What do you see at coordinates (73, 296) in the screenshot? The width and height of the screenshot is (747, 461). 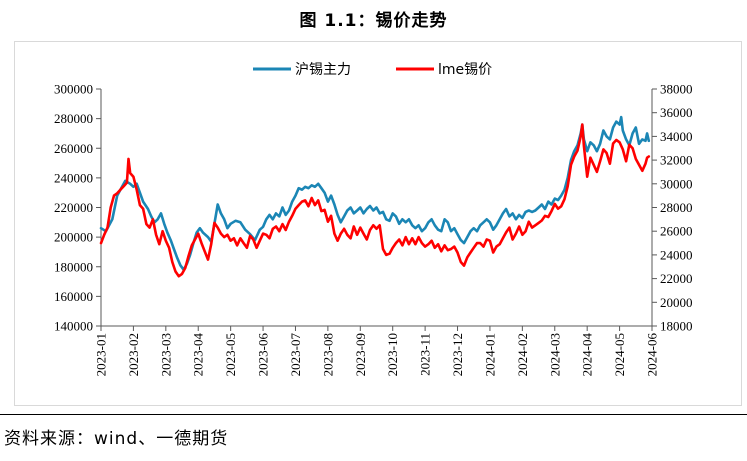 I see `y-left-tick-label: 160000` at bounding box center [73, 296].